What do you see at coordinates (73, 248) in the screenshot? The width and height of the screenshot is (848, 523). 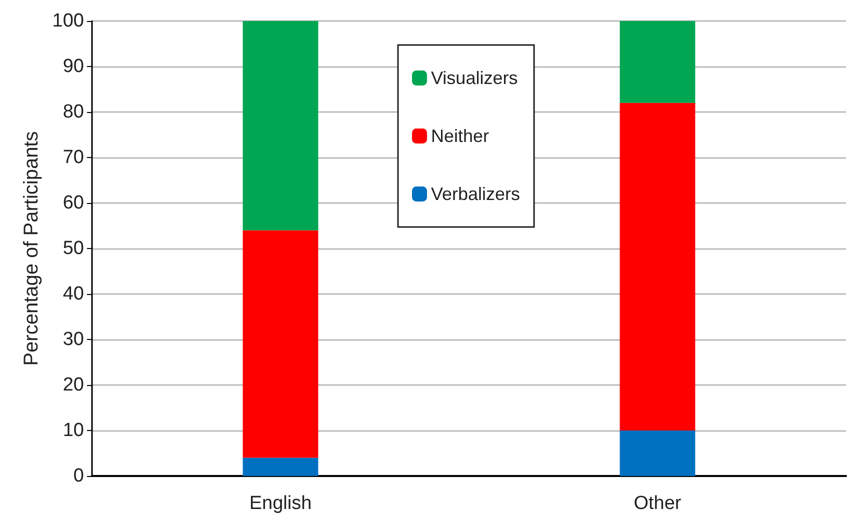 I see `y-tick-label: 50` at bounding box center [73, 248].